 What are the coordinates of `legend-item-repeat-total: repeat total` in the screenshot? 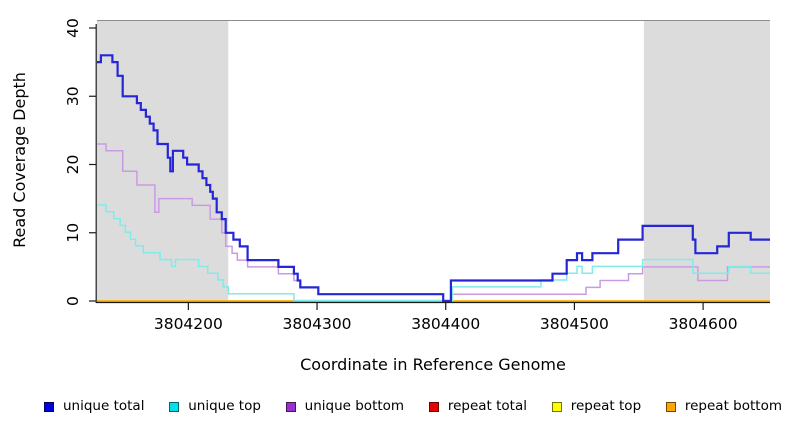 It's located at (477, 406).